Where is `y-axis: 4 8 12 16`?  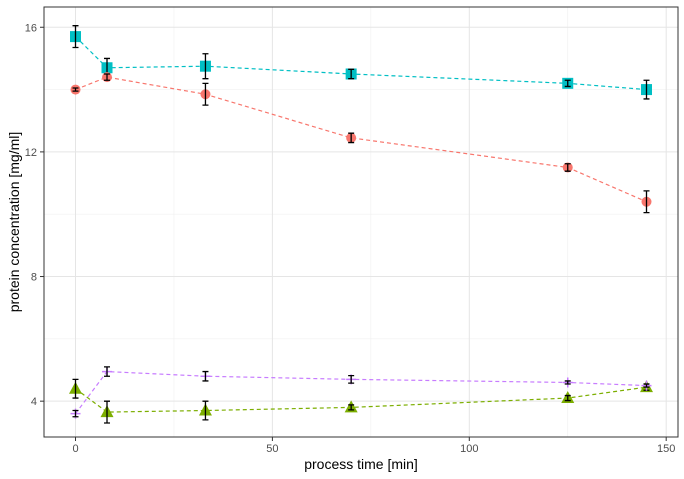
y-axis: 4 8 12 16 is located at coordinates (34, 215).